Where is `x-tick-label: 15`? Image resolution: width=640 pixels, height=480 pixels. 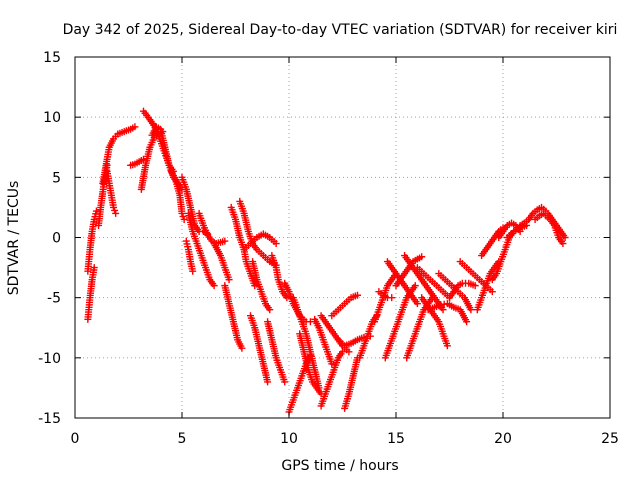 x-tick-label: 15 is located at coordinates (396, 439).